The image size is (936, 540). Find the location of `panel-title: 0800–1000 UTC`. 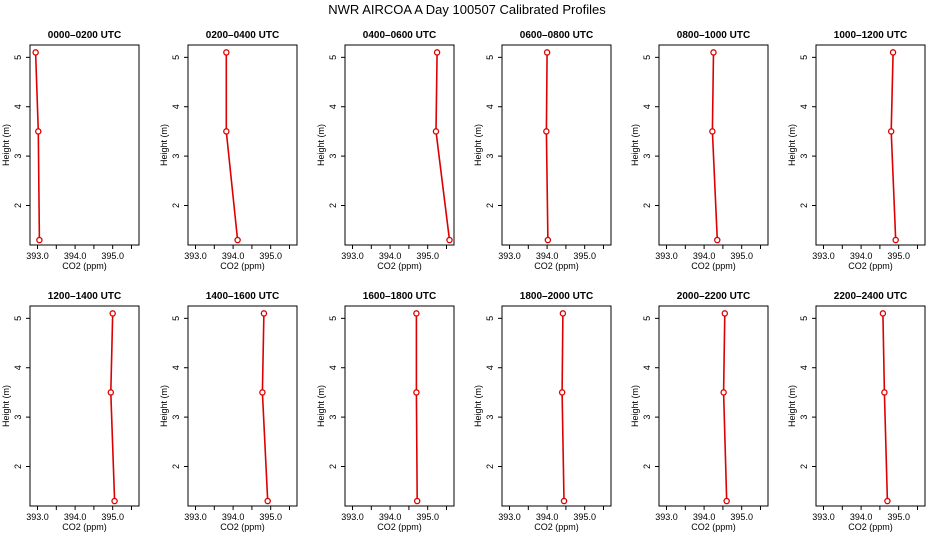

panel-title: 0800–1000 UTC is located at coordinates (713, 35).